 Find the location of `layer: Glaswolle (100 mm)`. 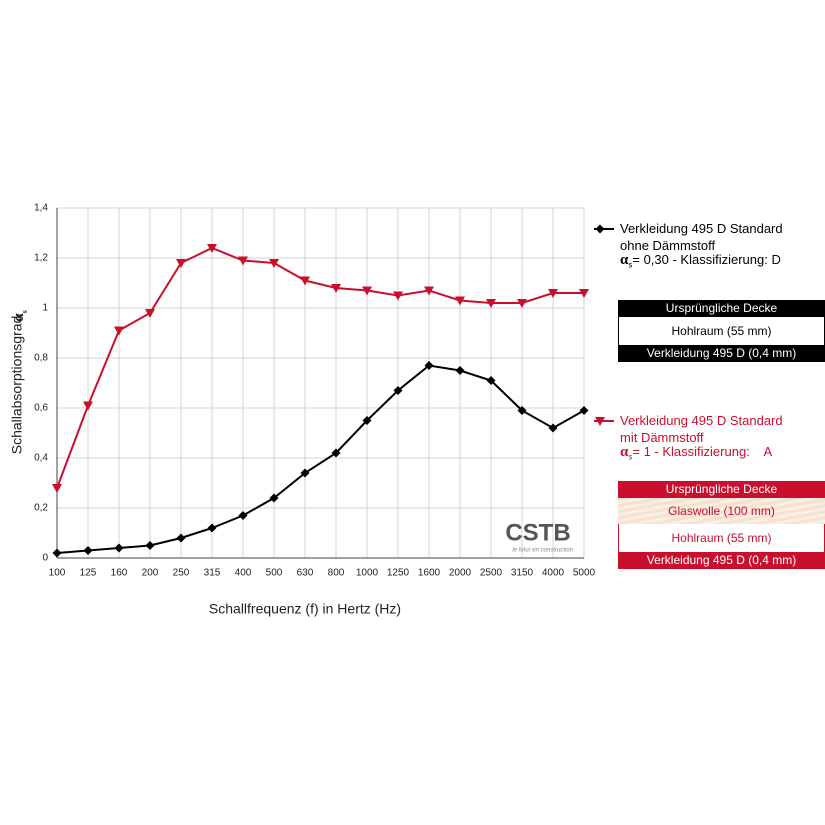

layer: Glaswolle (100 mm) is located at coordinates (721, 511).